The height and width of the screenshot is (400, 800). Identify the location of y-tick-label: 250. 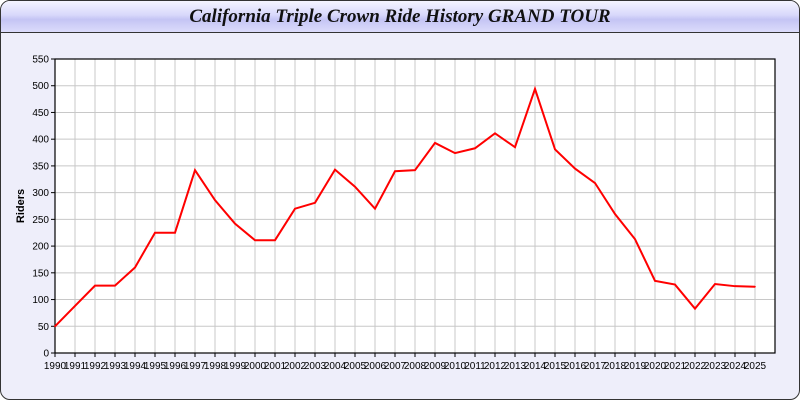
(40, 220).